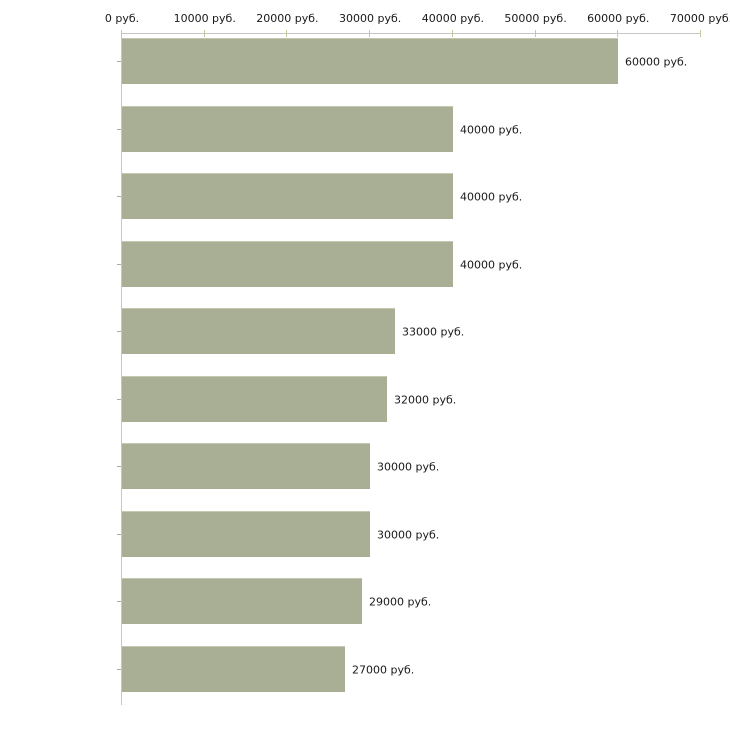 This screenshot has width=730, height=730. What do you see at coordinates (204, 18) in the screenshot?
I see `x-axis-tick-label: 10000 руб.` at bounding box center [204, 18].